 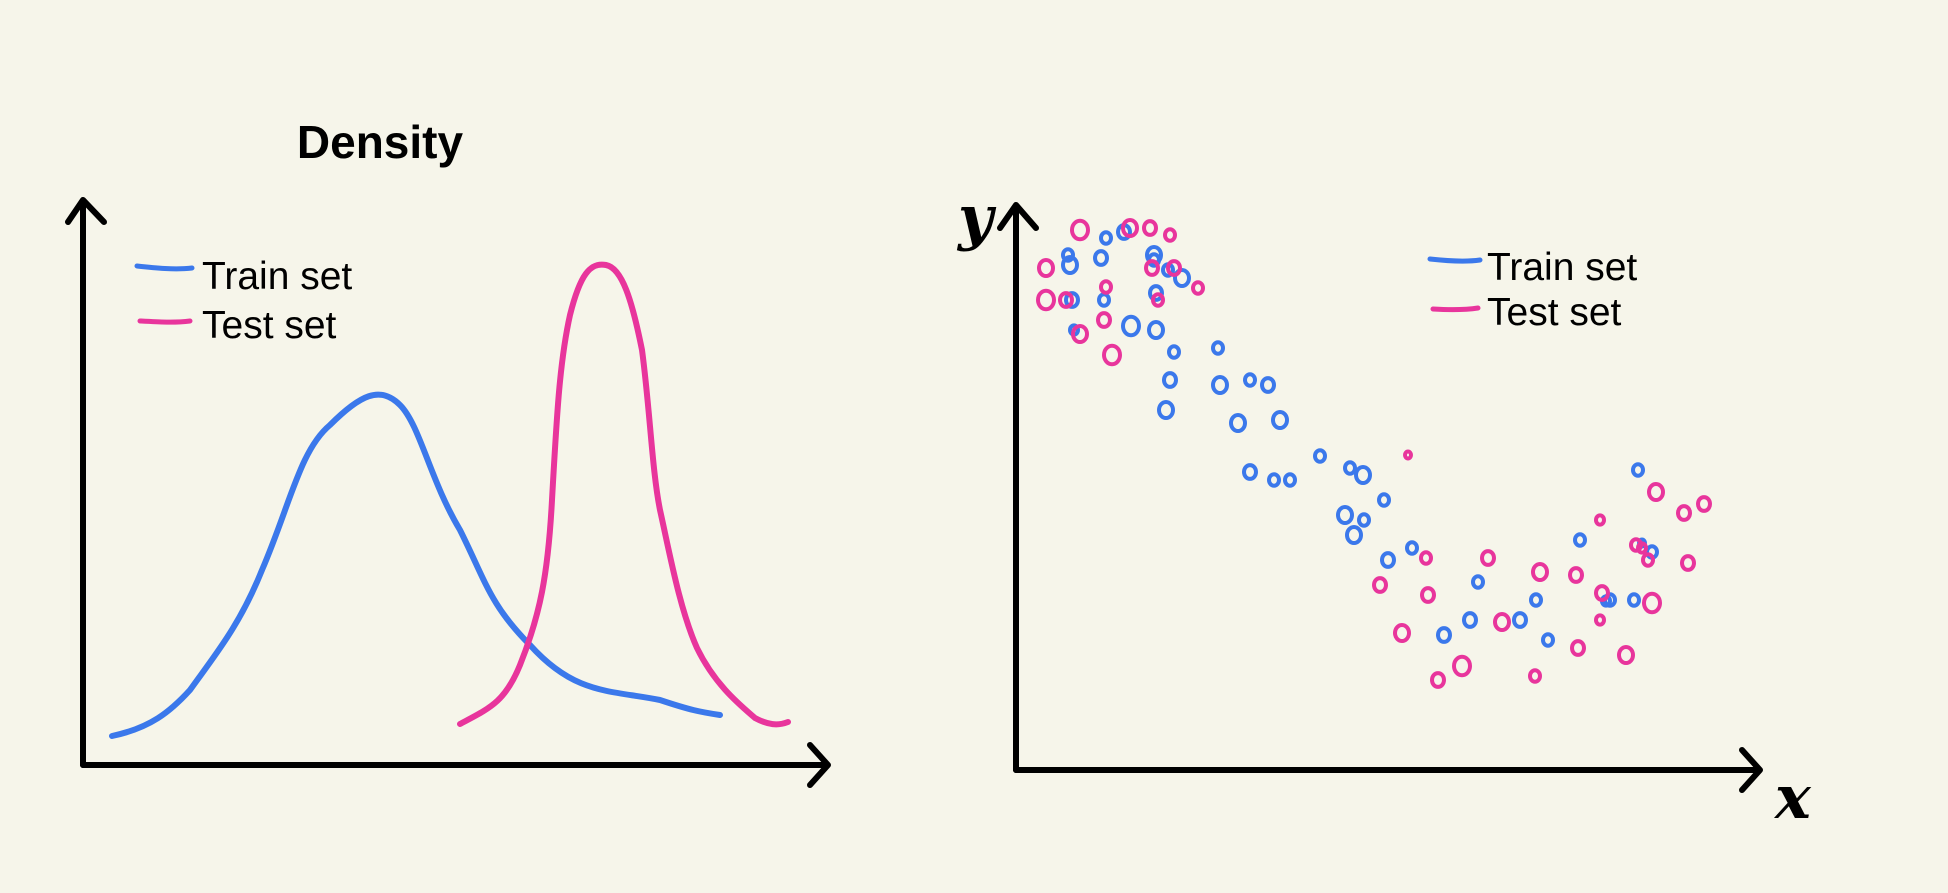 What do you see at coordinates (455, 765) in the screenshot?
I see `density-x-axis` at bounding box center [455, 765].